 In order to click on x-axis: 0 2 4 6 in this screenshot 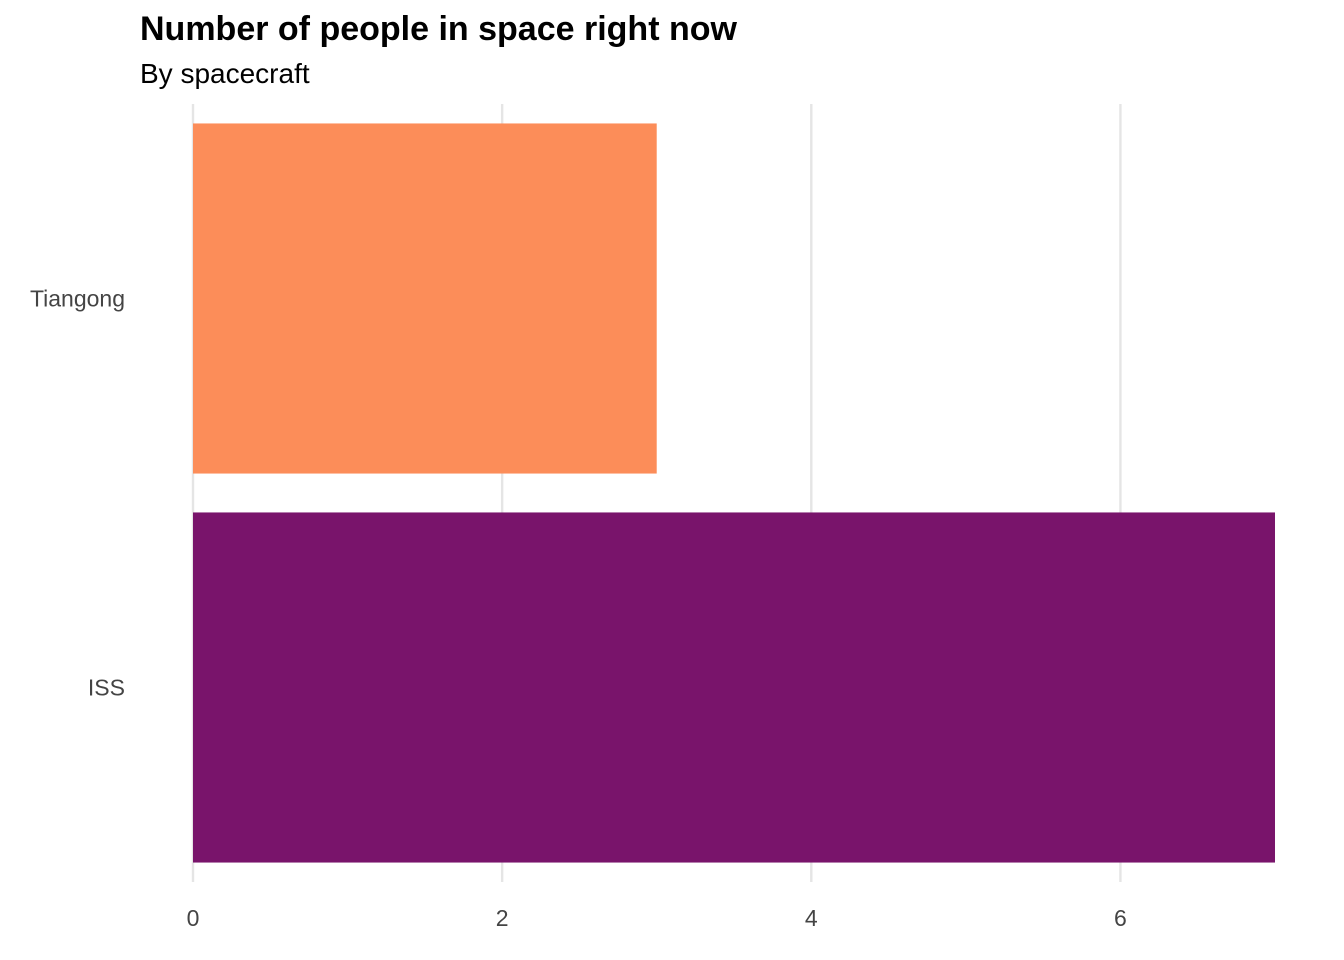, I will do `click(657, 918)`.